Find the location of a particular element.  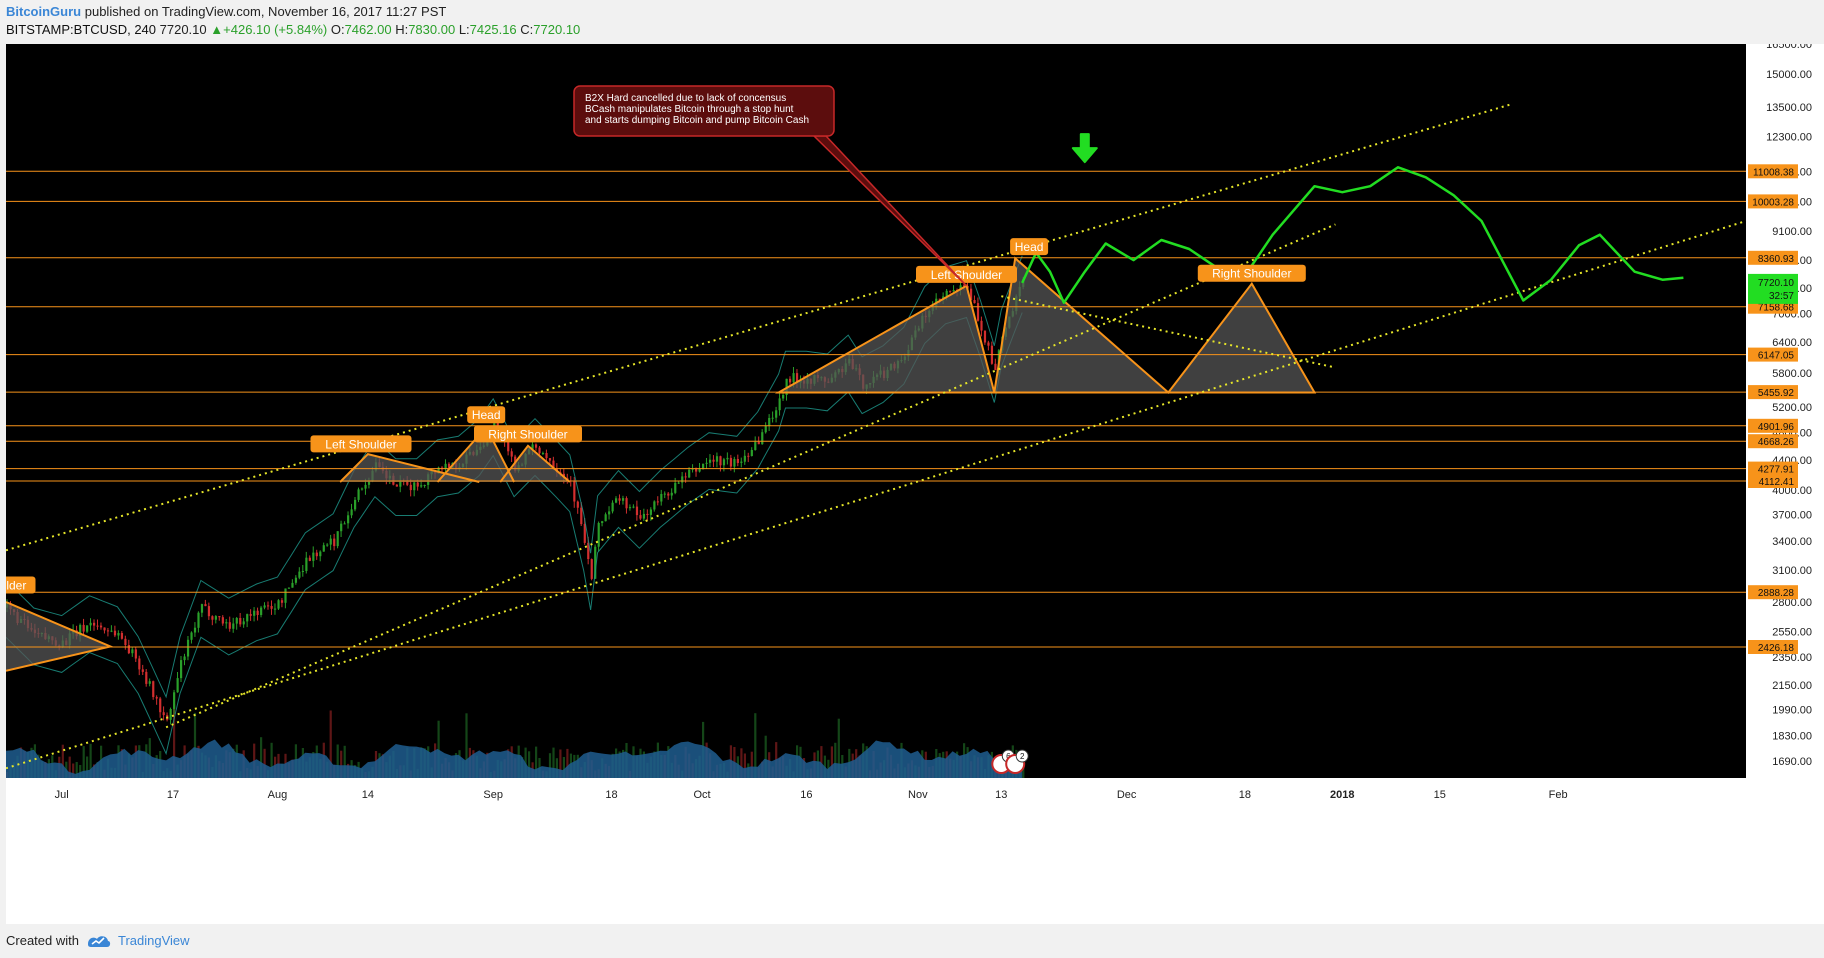

price-tick-label: 1690.00 is located at coordinates (1792, 762).